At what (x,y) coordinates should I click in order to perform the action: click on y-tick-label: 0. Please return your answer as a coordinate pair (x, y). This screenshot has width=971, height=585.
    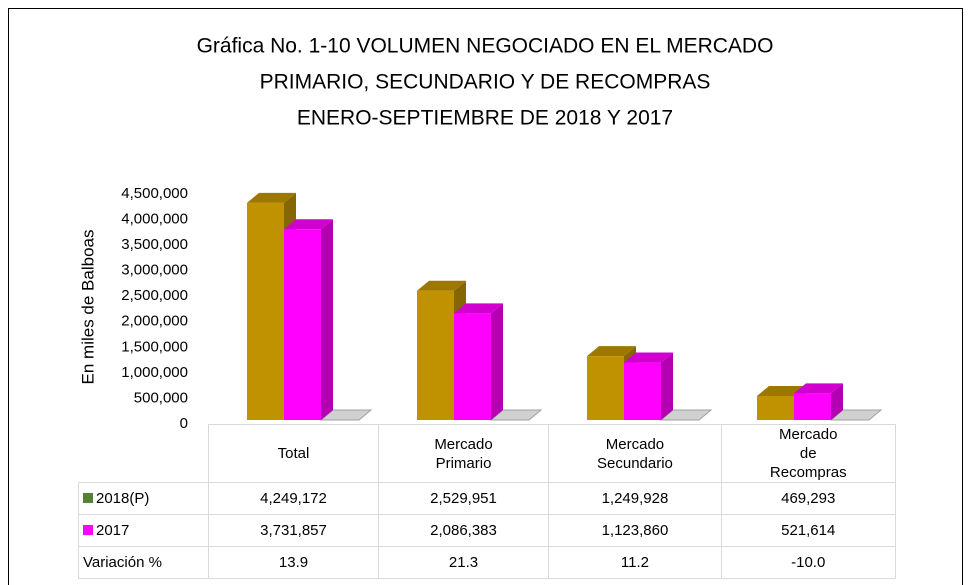
    Looking at the image, I should click on (184, 423).